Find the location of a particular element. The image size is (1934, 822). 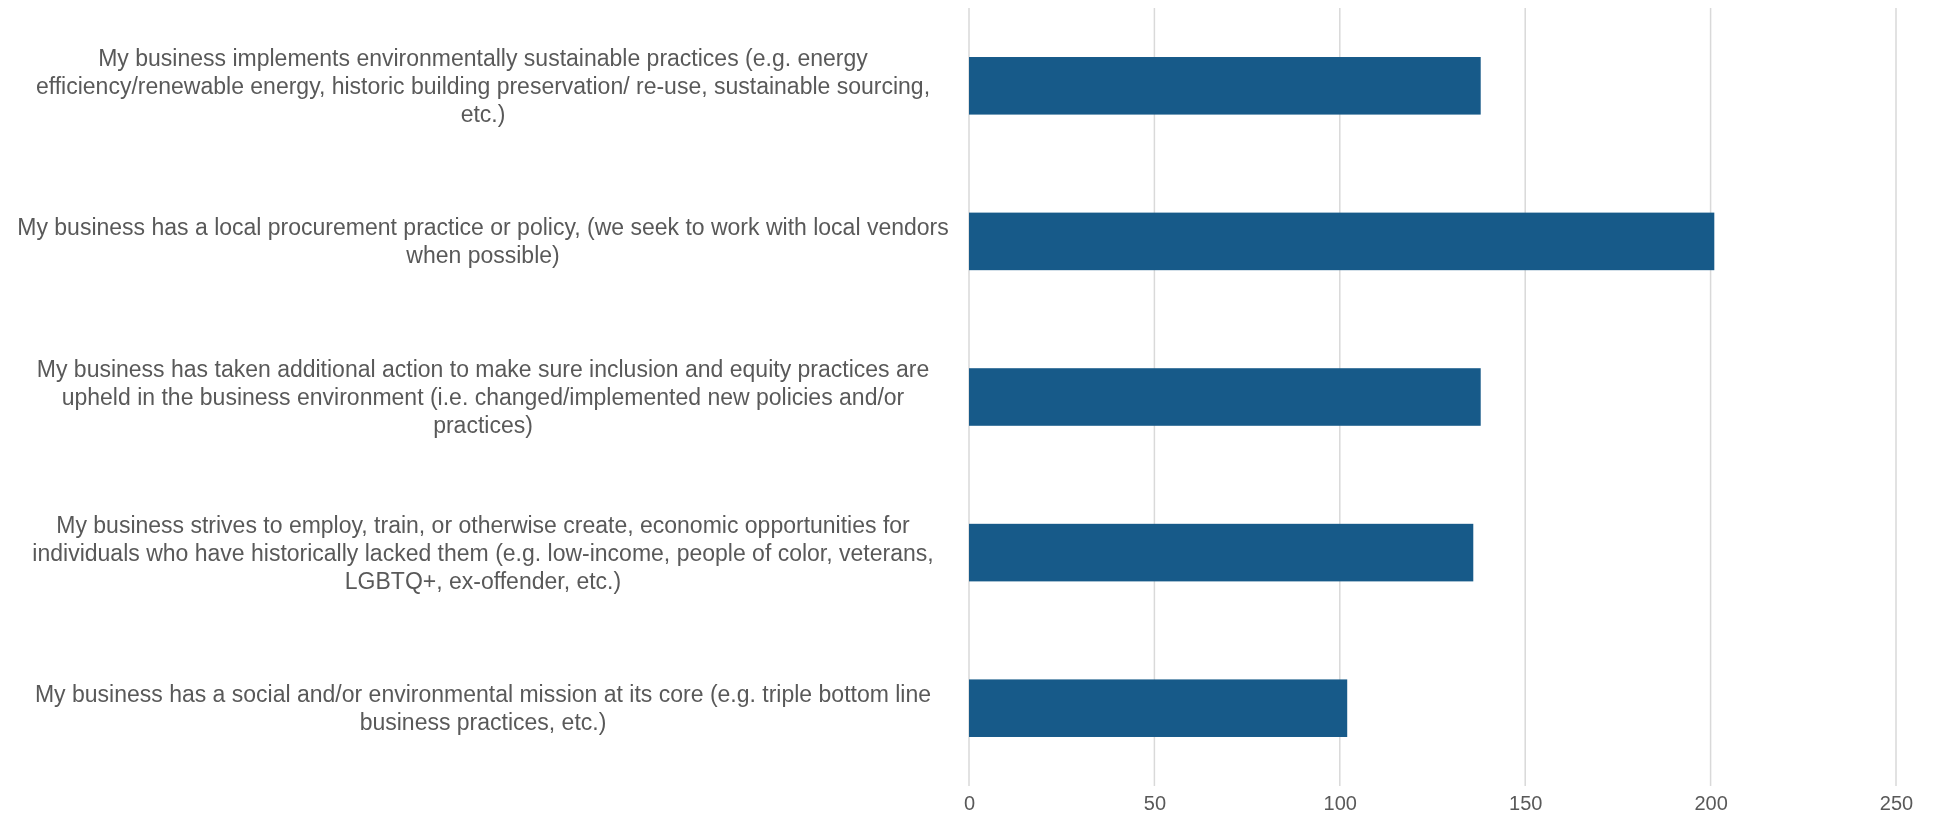

y-tick-label: My business has a social and/or environmental mission at its core (e.g. triple bottom line business practices, etc.) is located at coordinates (483, 708).